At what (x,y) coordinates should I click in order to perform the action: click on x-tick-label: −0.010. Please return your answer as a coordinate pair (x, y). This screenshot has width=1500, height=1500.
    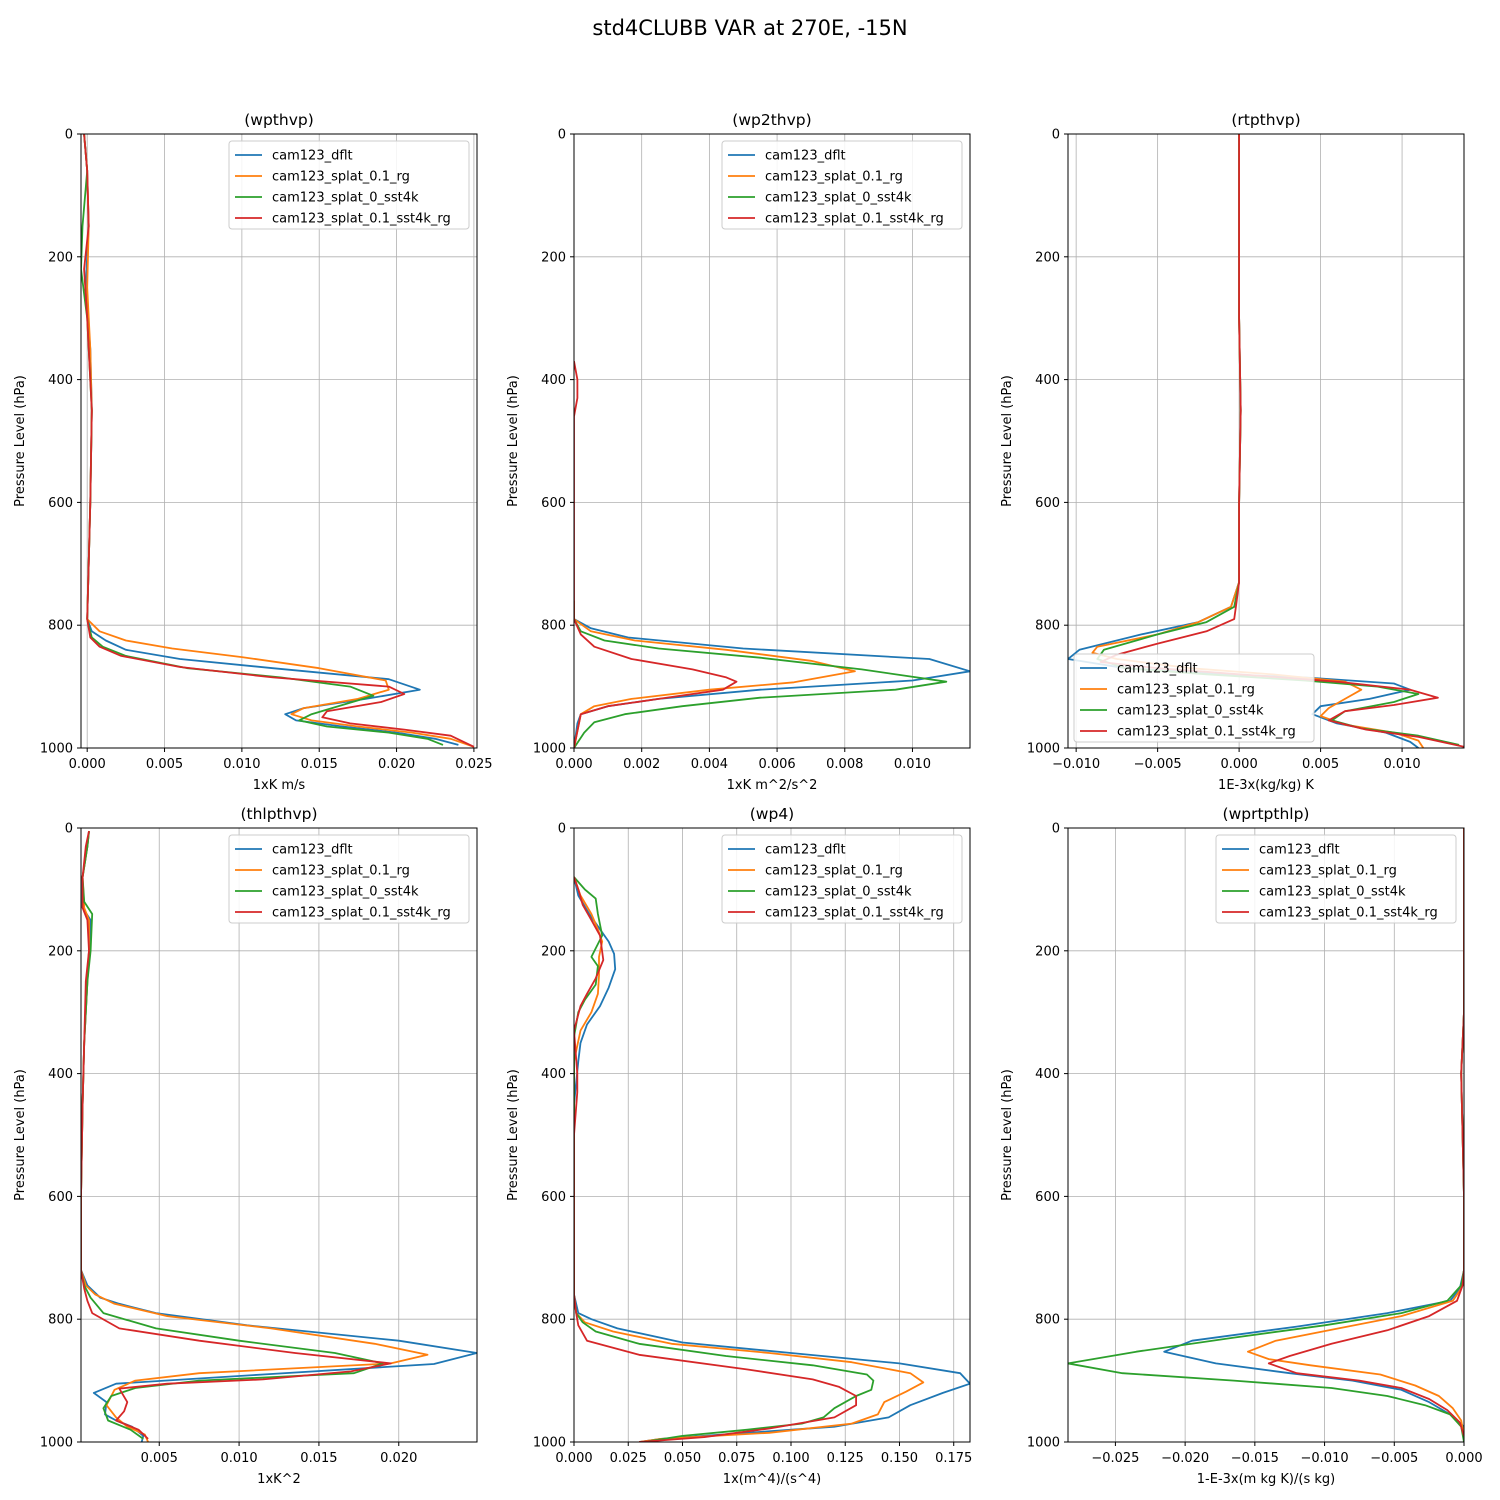
    Looking at the image, I should click on (1076, 764).